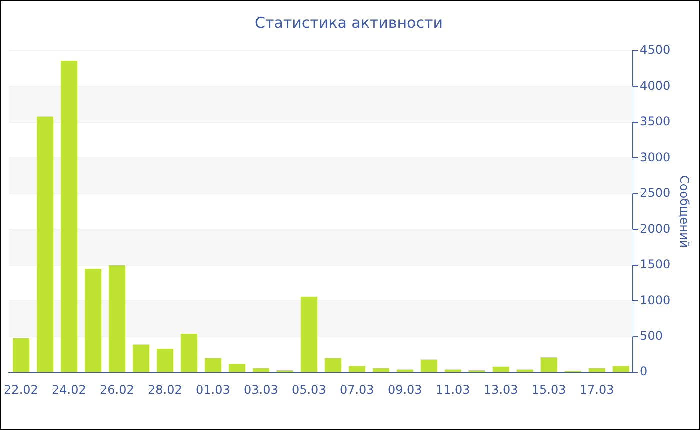  Describe the element at coordinates (651, 335) in the screenshot. I see `y-tick-label: 500` at that location.